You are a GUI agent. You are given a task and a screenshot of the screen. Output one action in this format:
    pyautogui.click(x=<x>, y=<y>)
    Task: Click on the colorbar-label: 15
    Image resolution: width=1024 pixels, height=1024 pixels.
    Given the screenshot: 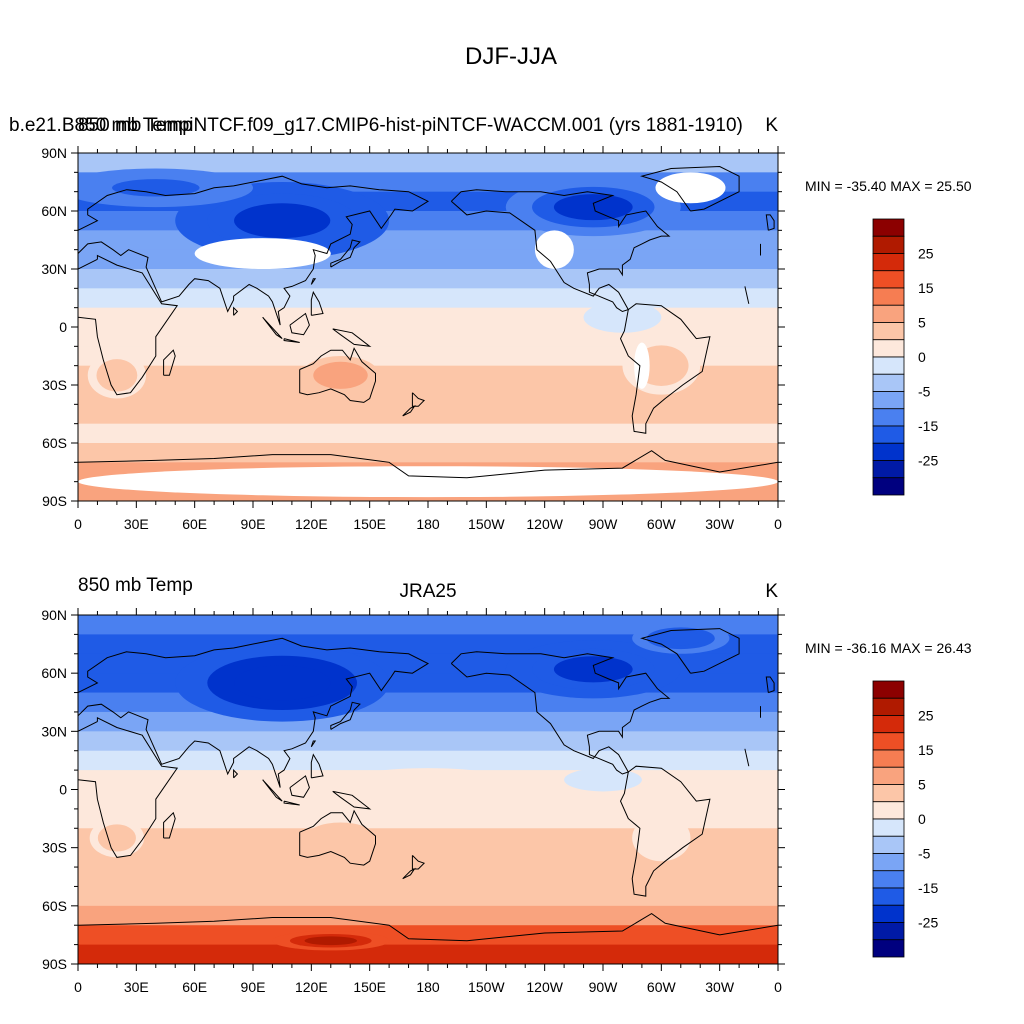 What is the action you would take?
    pyautogui.click(x=926, y=288)
    